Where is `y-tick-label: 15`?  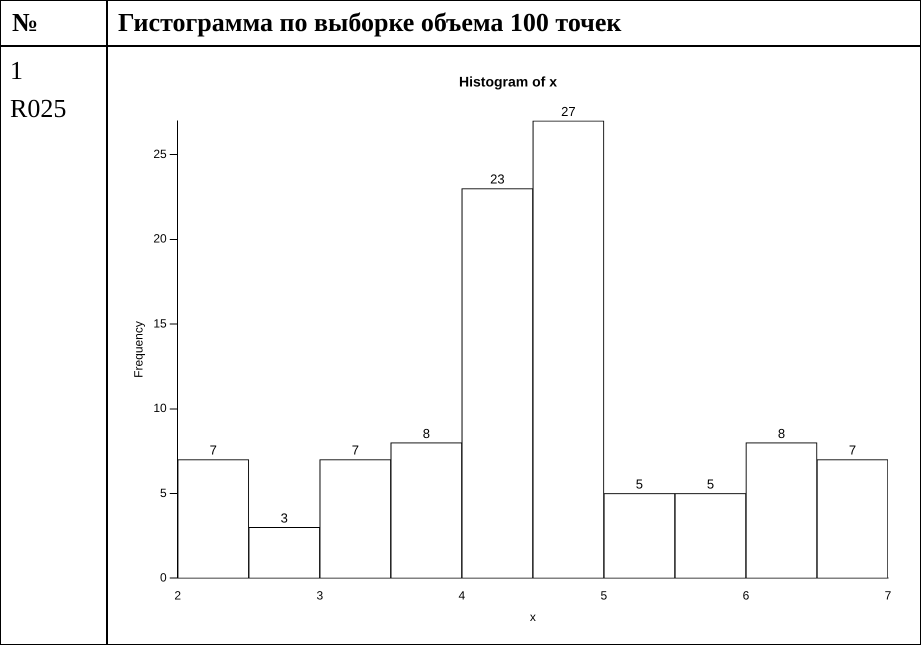
y-tick-label: 15 is located at coordinates (160, 323).